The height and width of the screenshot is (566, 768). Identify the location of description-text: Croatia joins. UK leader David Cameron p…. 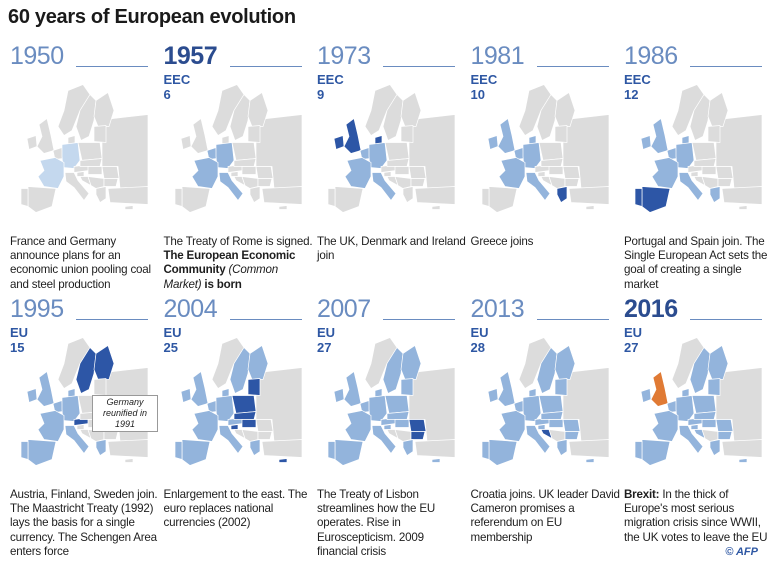
(545, 516).